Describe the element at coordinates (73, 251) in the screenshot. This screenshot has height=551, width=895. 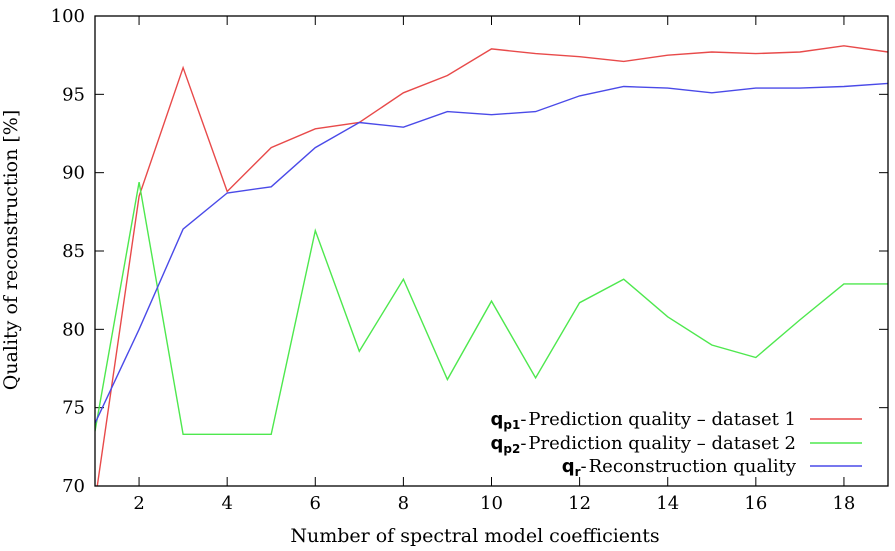
I see `y-tick-label: 85` at that location.